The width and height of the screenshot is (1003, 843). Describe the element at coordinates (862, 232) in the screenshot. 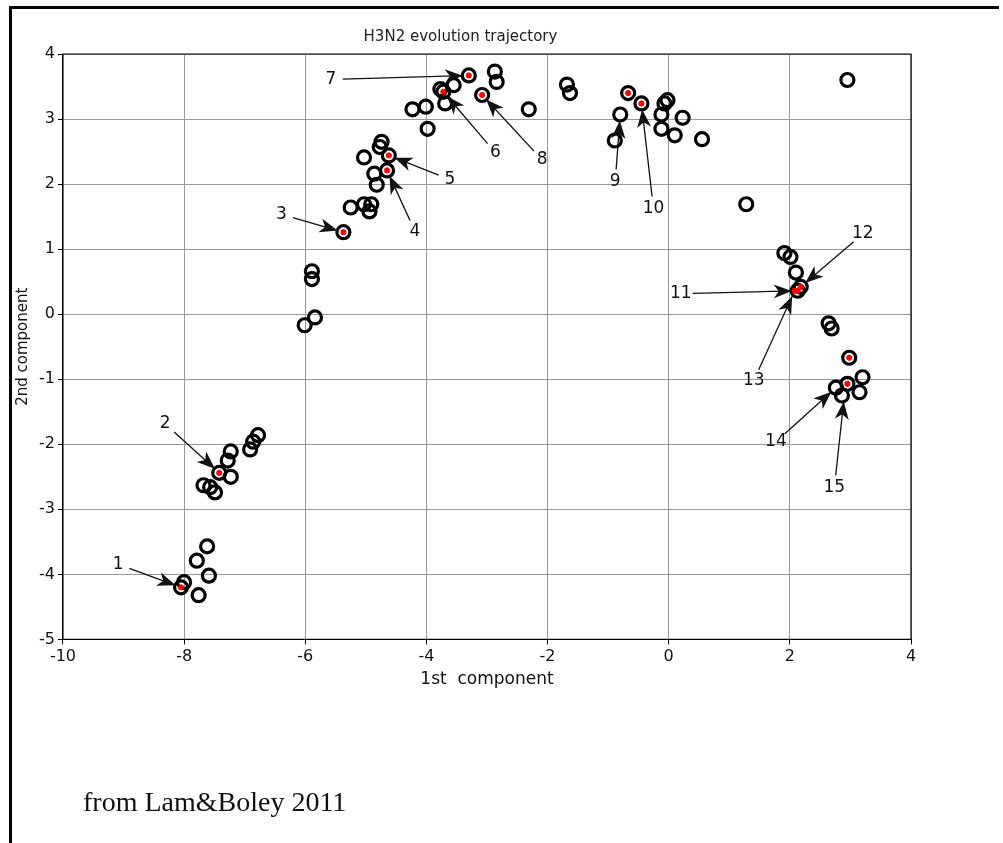

I see `annotation: 12` at that location.